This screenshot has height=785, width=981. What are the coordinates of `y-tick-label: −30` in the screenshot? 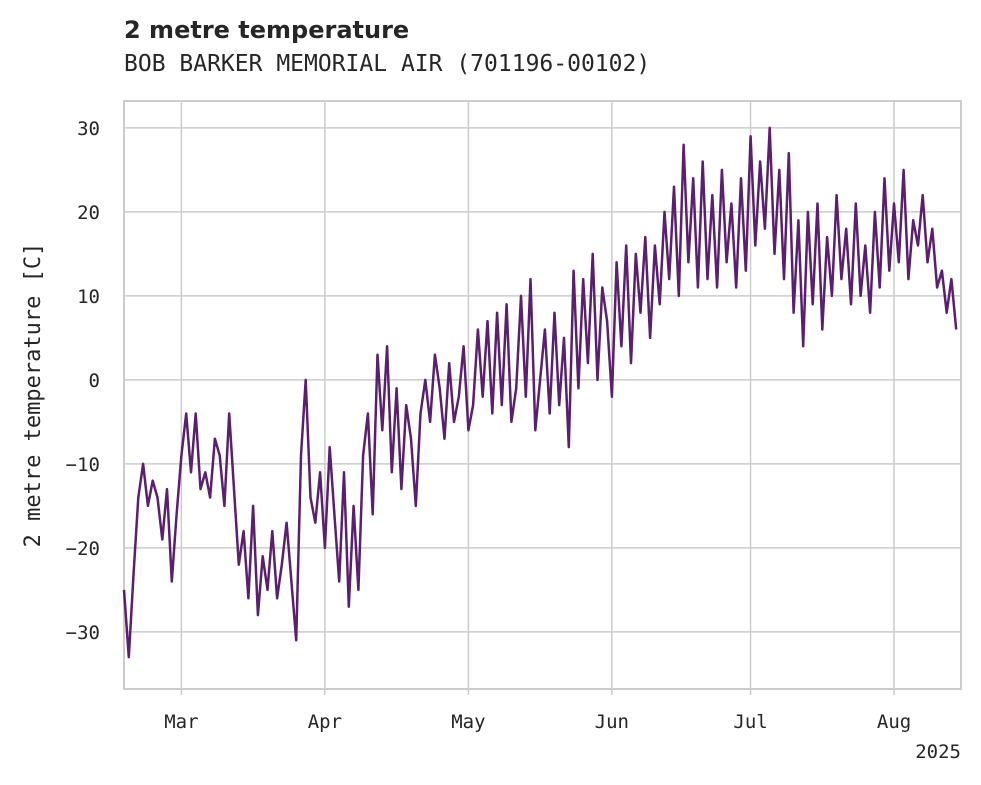 It's located at (83, 633).